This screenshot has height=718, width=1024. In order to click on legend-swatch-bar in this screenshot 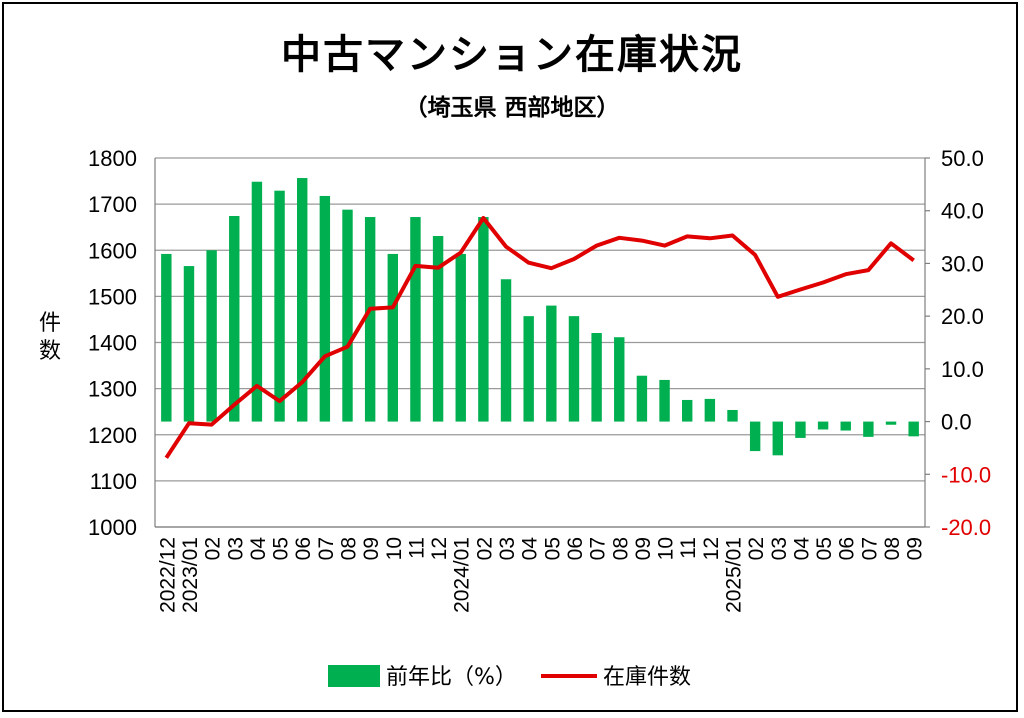, I will do `click(354, 676)`.